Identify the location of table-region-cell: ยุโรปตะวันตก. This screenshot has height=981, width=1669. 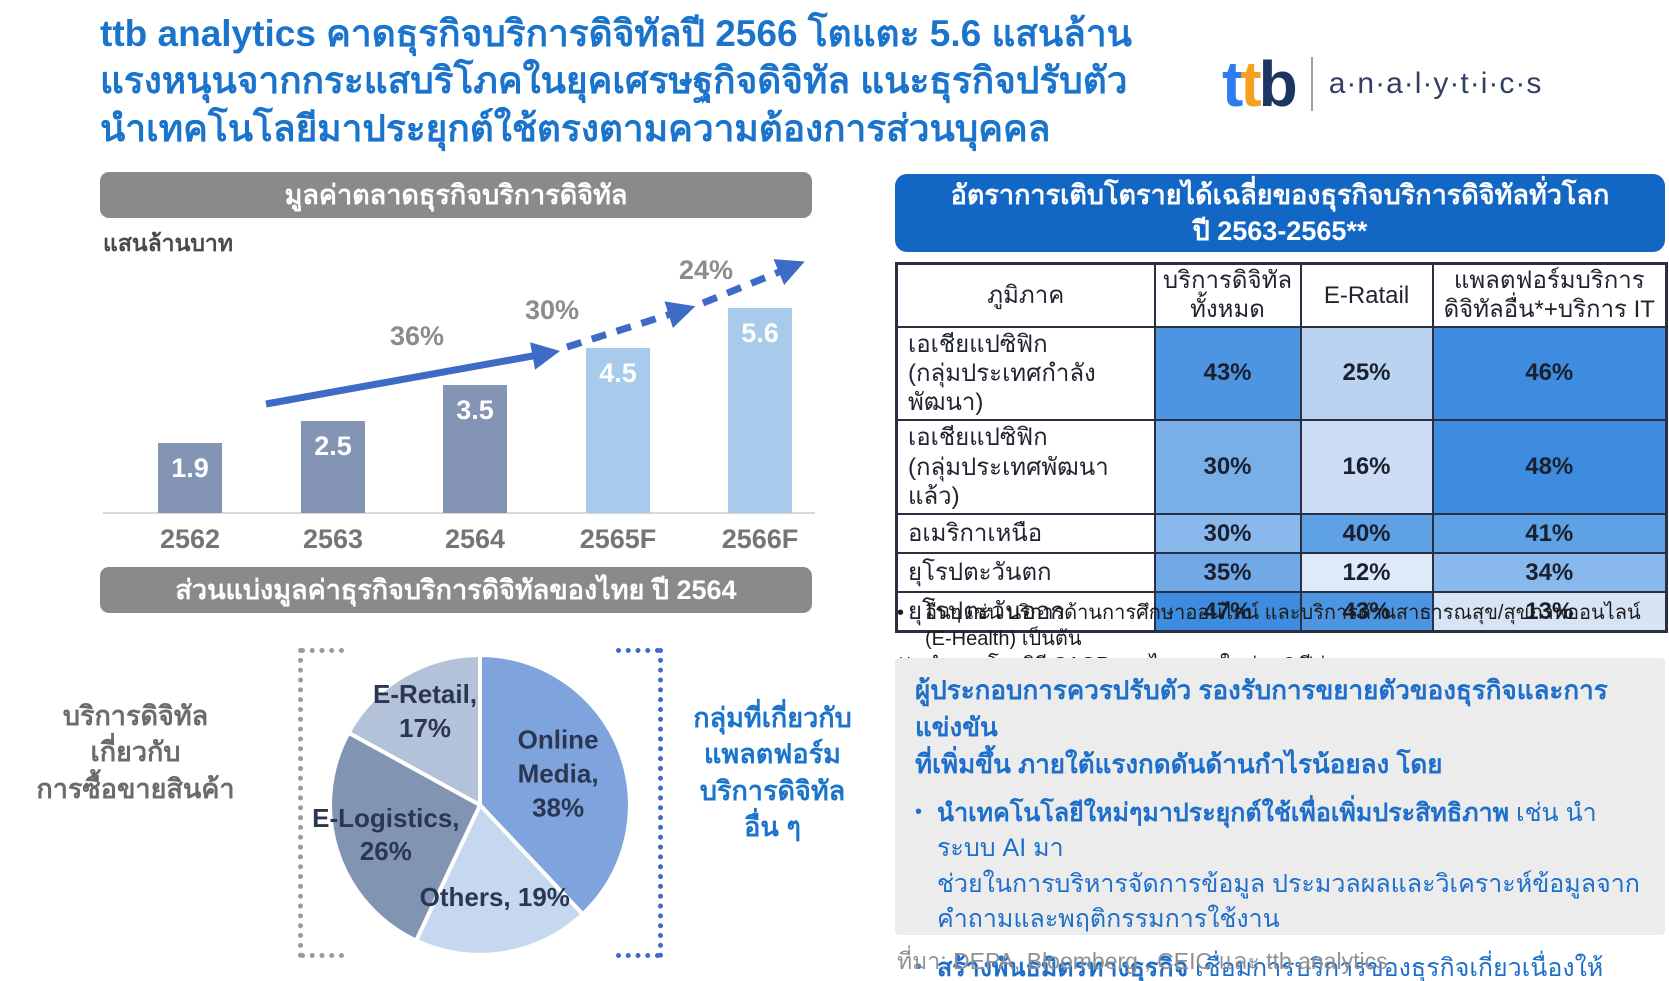
(1025, 573).